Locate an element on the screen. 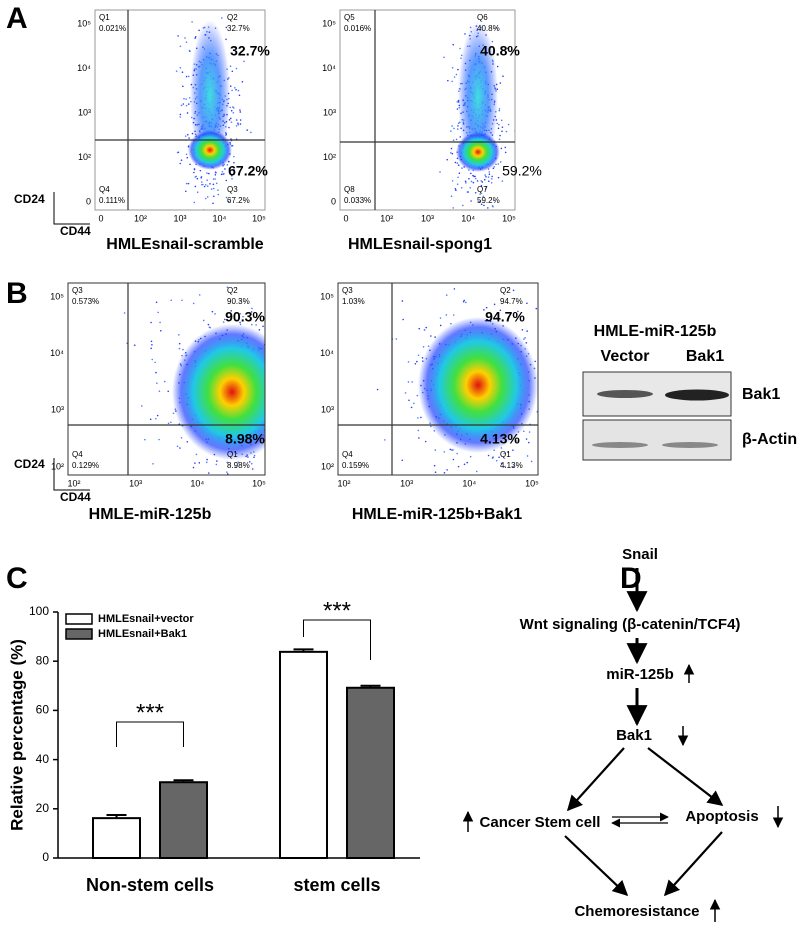 The width and height of the screenshot is (805, 929). quadrant-name: Q5 is located at coordinates (349, 17).